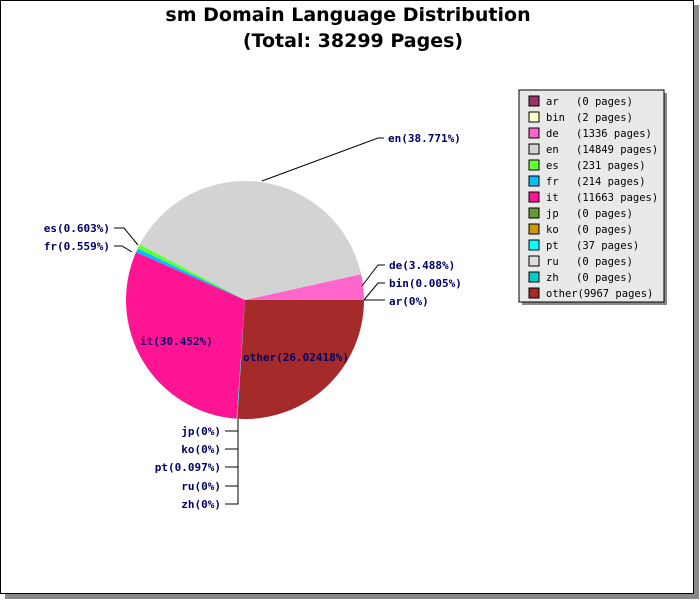  I want to click on legend-pages-bin: (2 pages), so click(604, 118).